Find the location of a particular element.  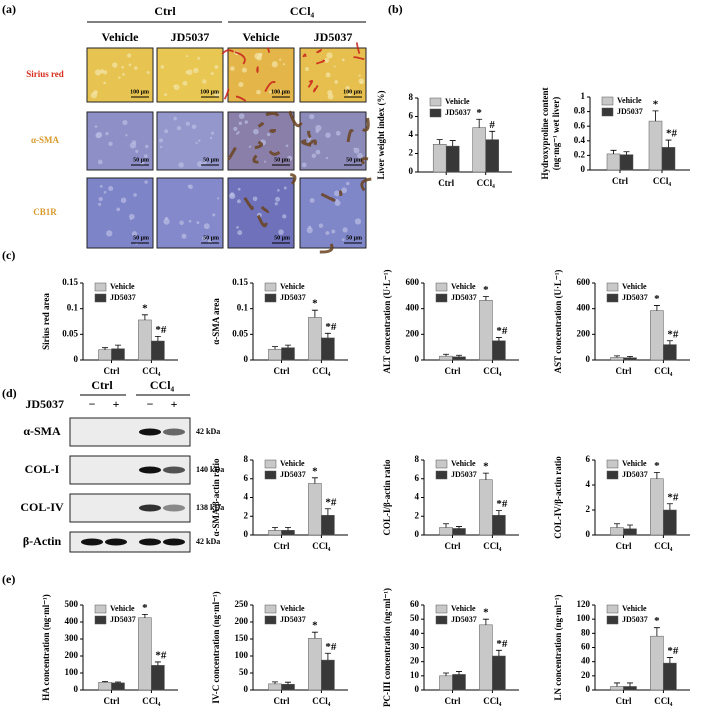

significance-mark: # is located at coordinates (492, 125).